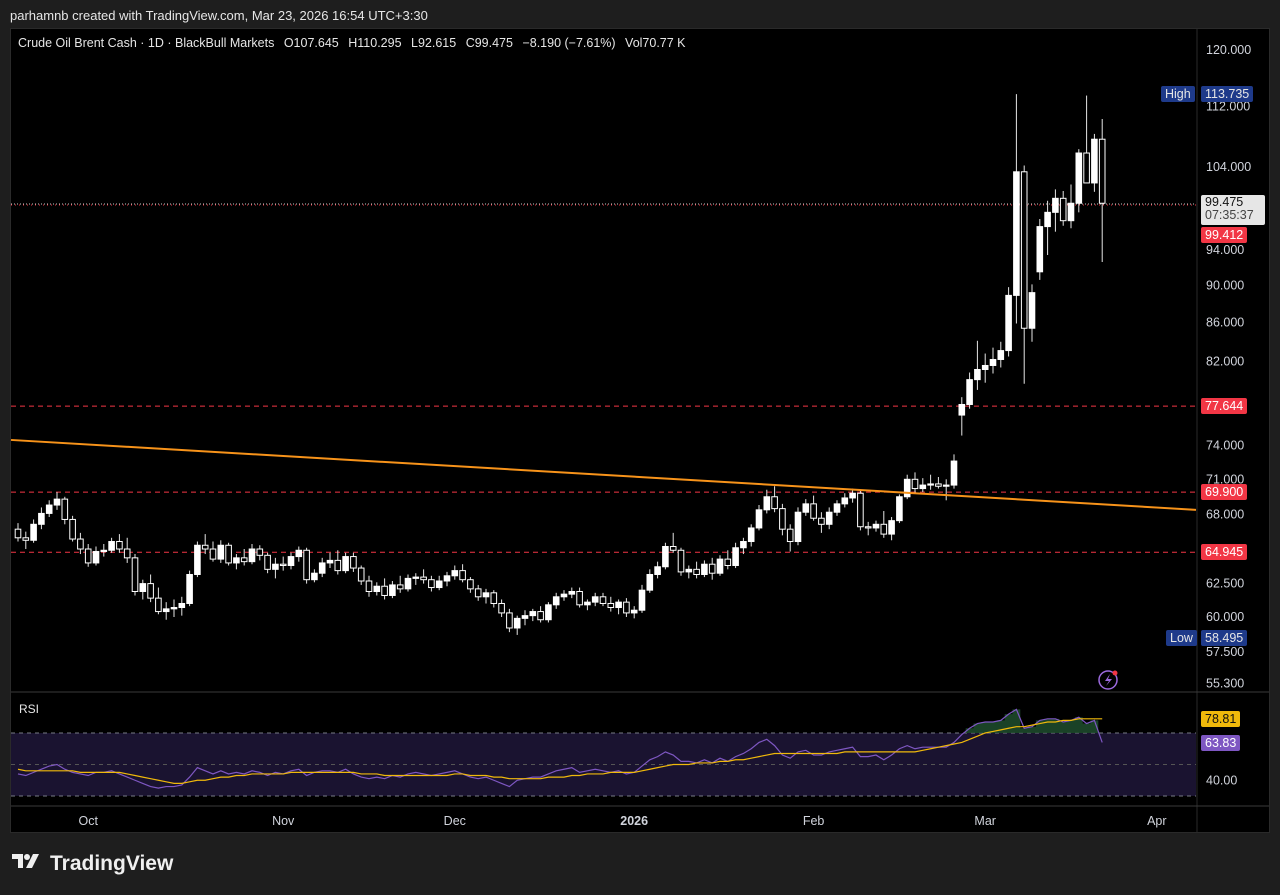 This screenshot has width=1280, height=895. I want to click on last-price-tag: 99.475 07:35:37, so click(1233, 210).